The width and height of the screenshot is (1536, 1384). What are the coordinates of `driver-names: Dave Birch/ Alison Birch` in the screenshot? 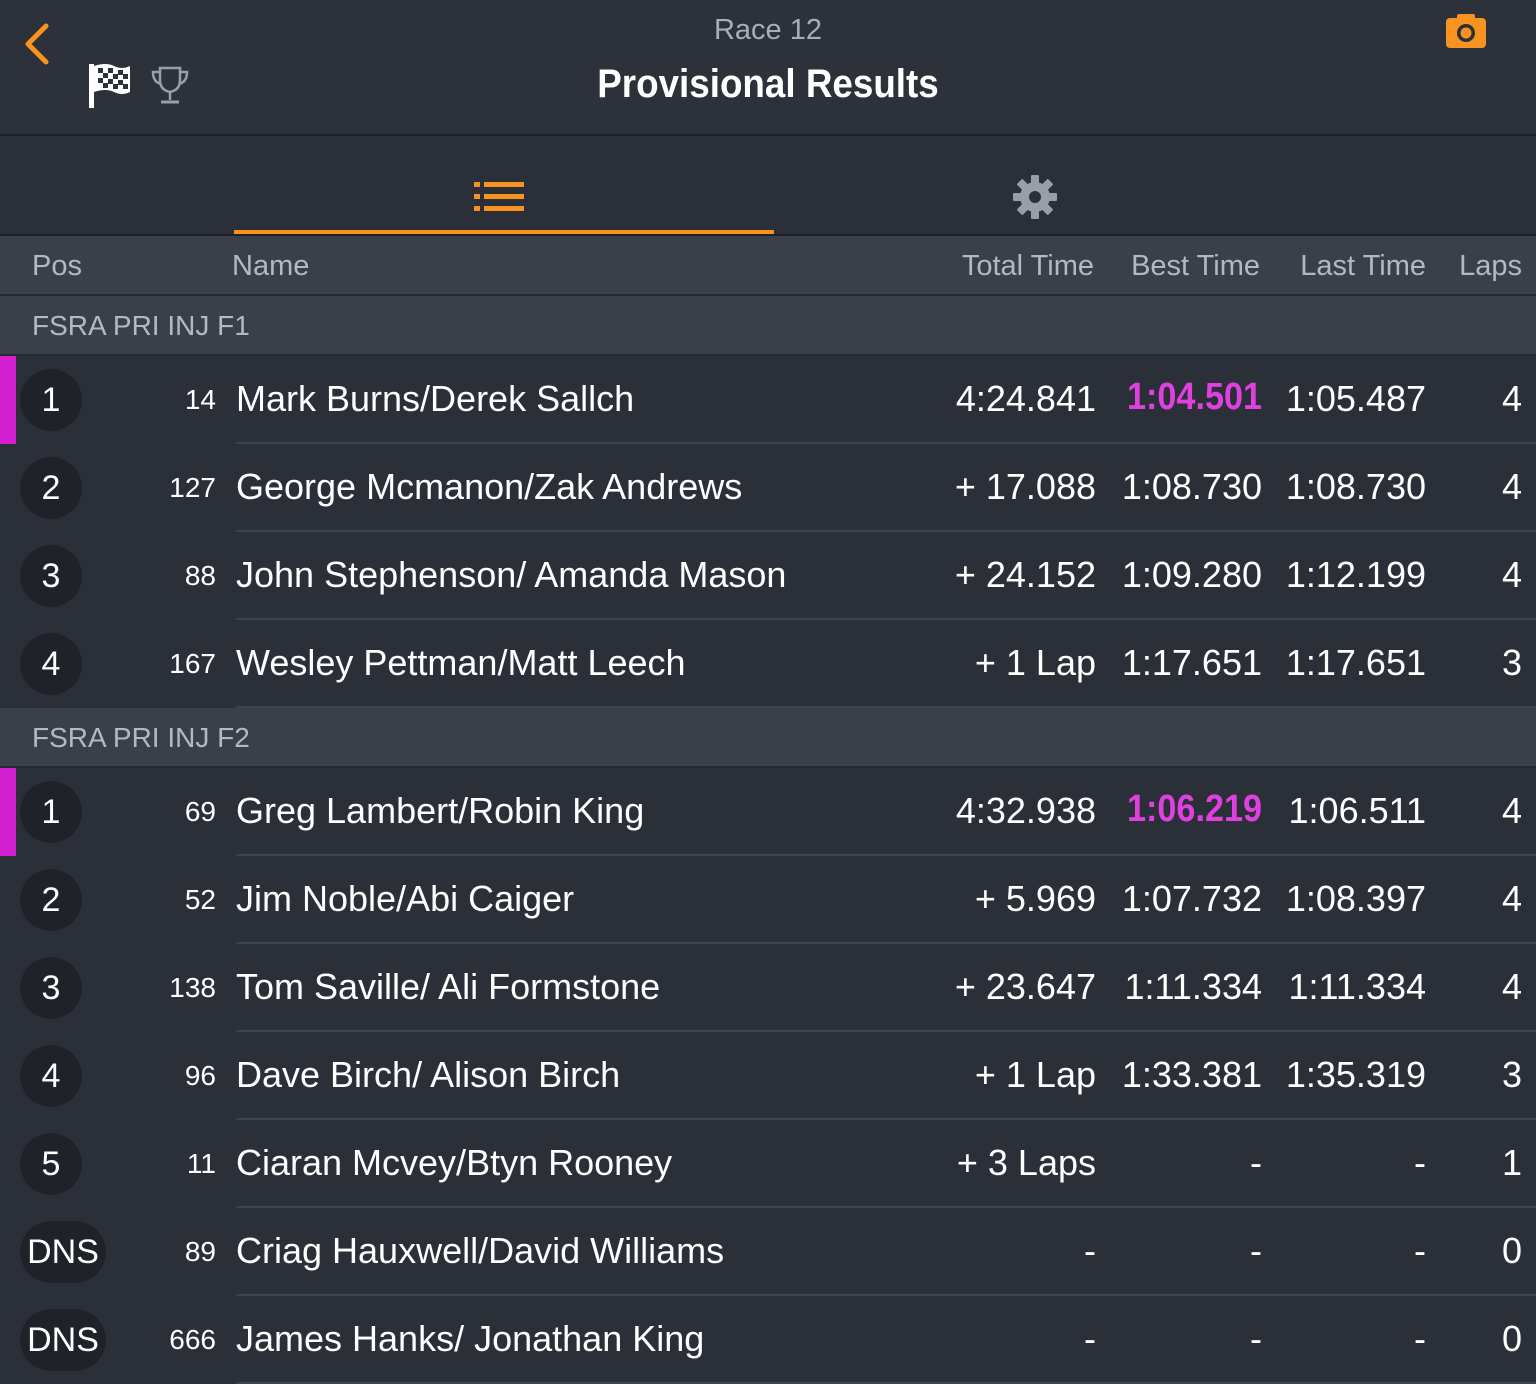 It's located at (428, 1074).